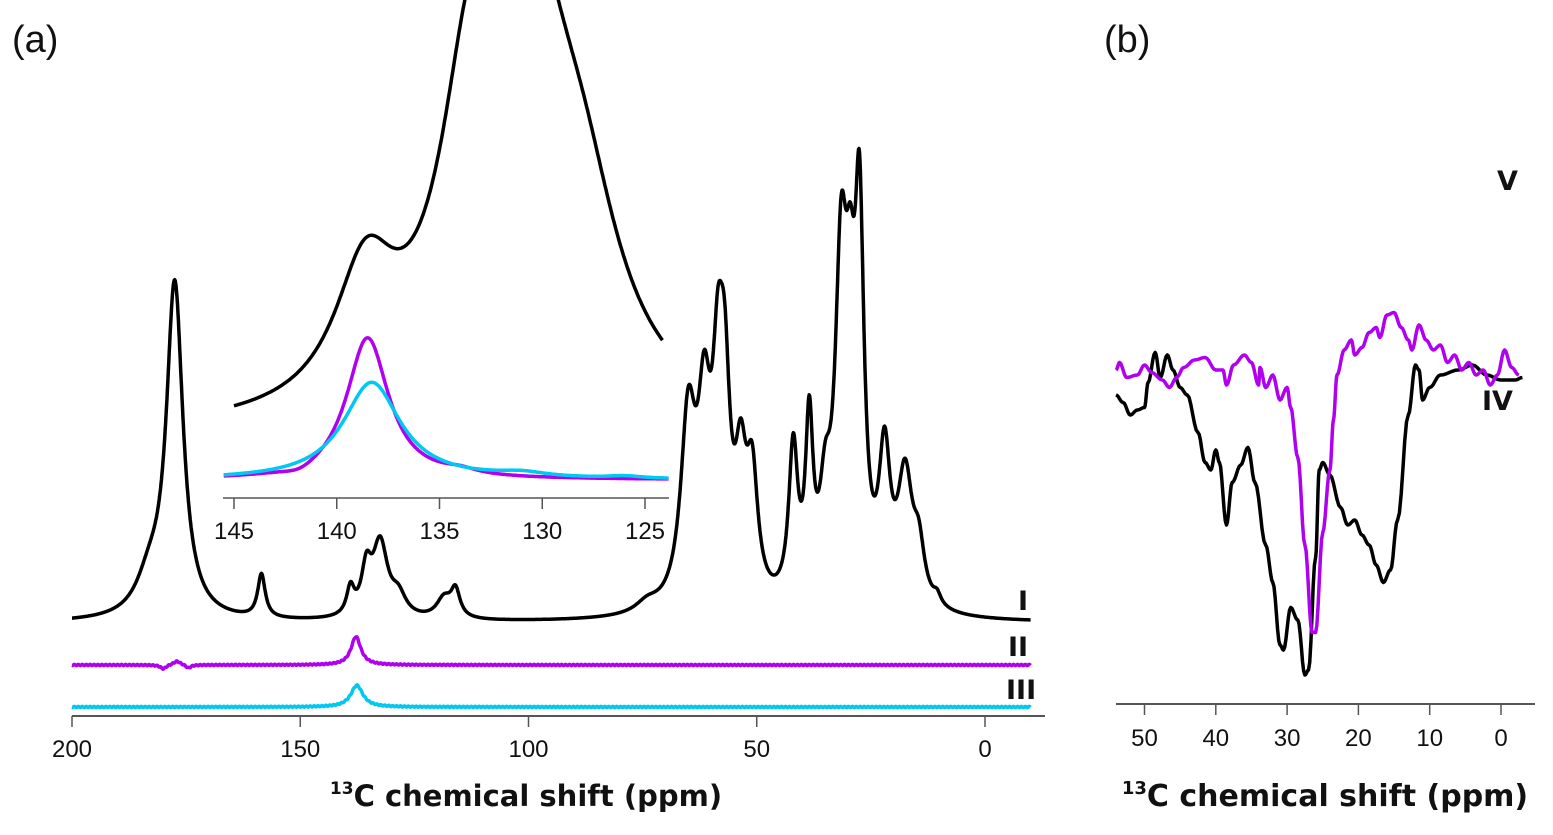 This screenshot has height=835, width=1553. I want to click on panel-b-x-axis-title: 13C chemical shift (ppm), so click(1325, 796).